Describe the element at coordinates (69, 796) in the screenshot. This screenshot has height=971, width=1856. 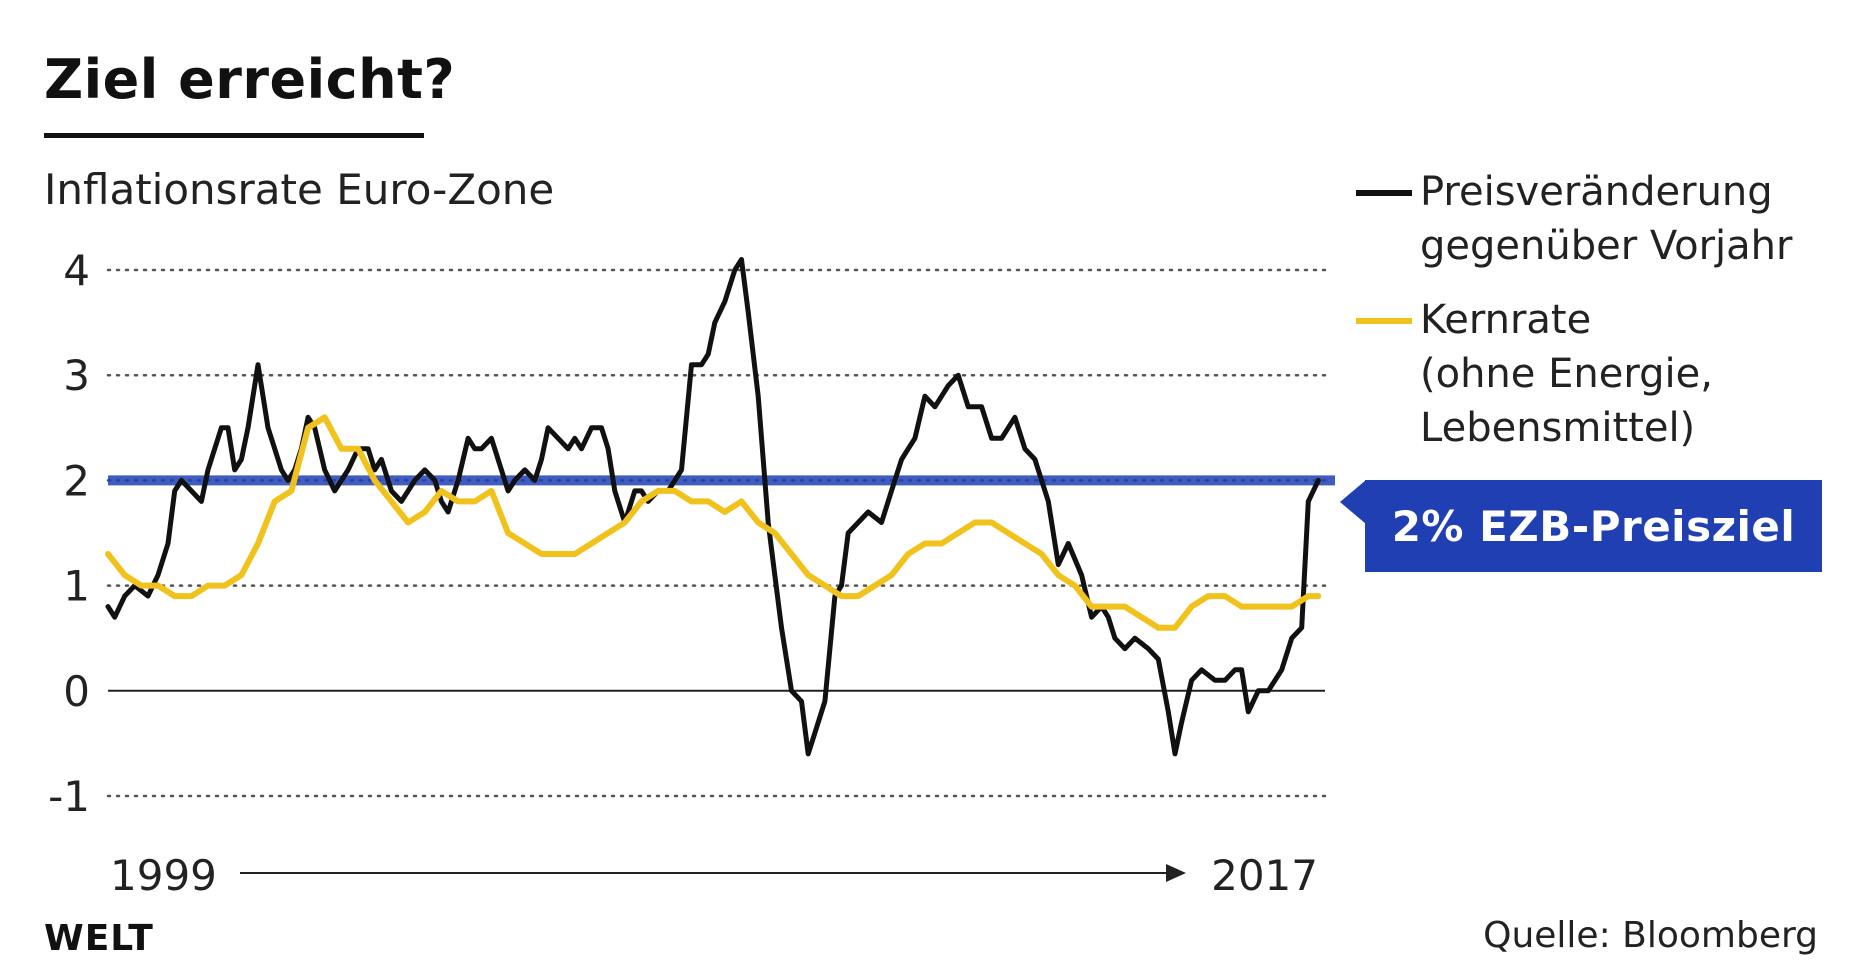
I see `y-tick-label: -1` at that location.